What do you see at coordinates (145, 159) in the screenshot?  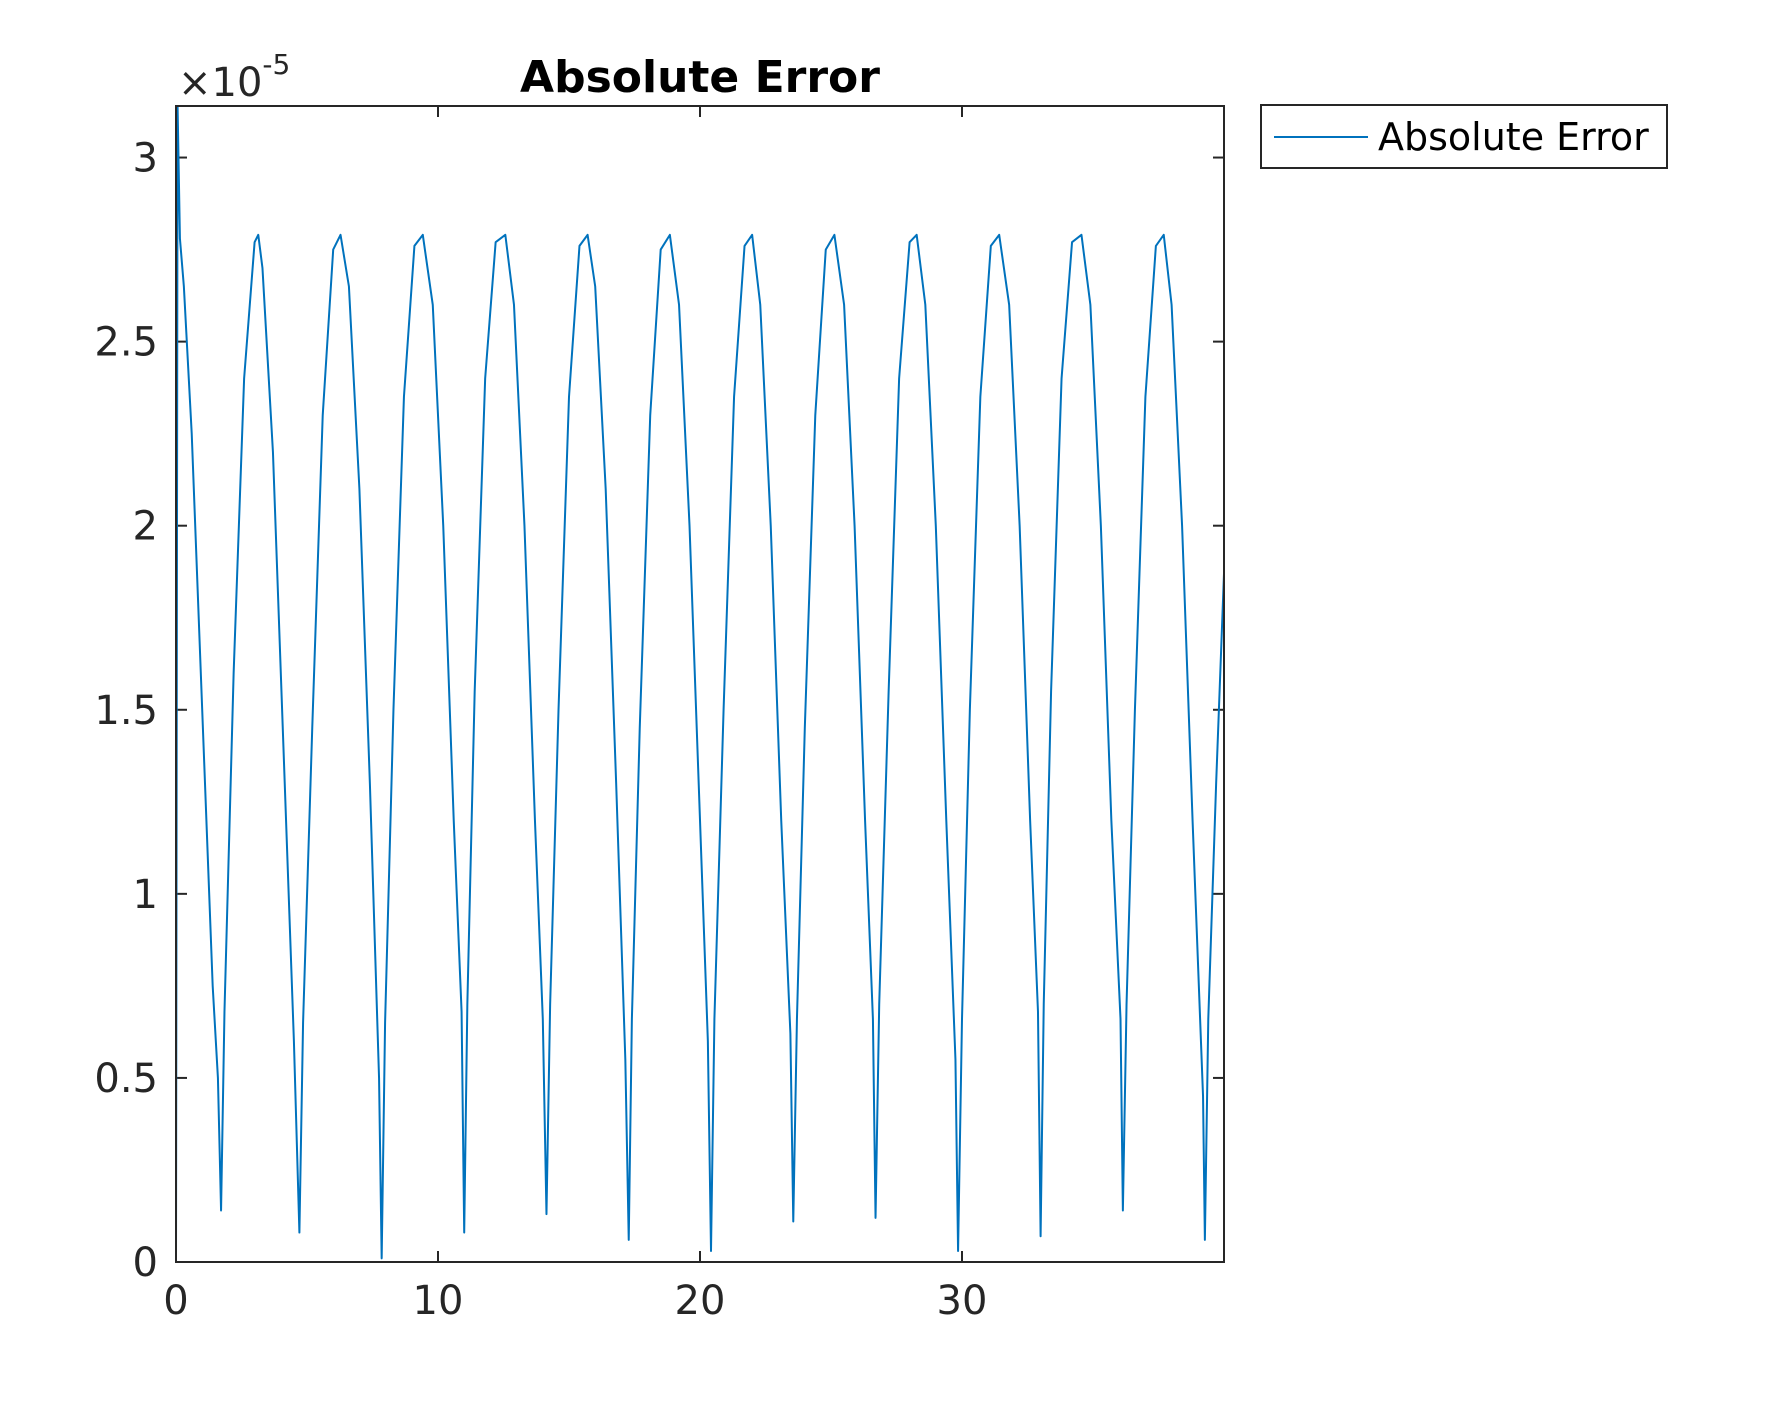 I see `y-tick-label: 3` at bounding box center [145, 159].